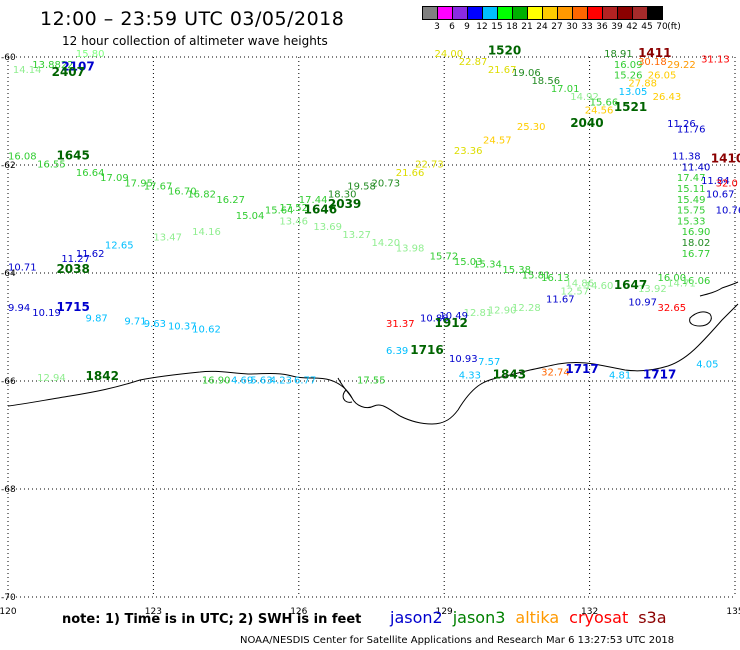  Describe the element at coordinates (696, 281) in the screenshot. I see `wave-height-label: 16.06` at that location.